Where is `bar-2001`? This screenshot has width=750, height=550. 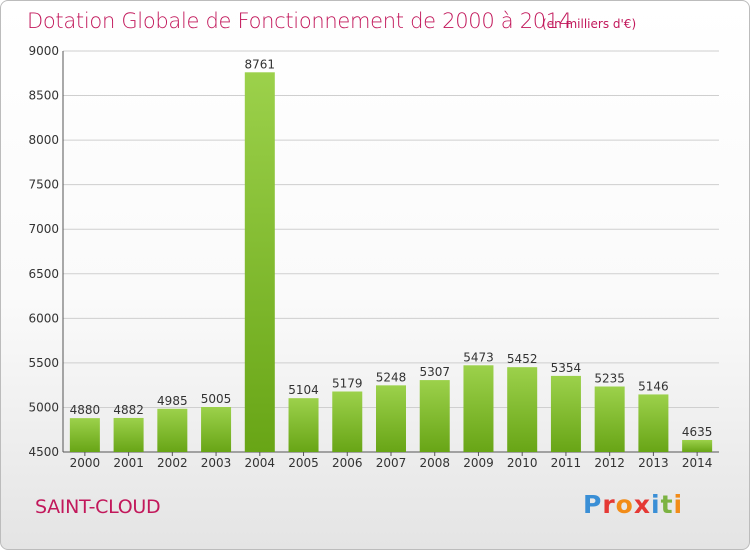 bar-2001 is located at coordinates (128, 434).